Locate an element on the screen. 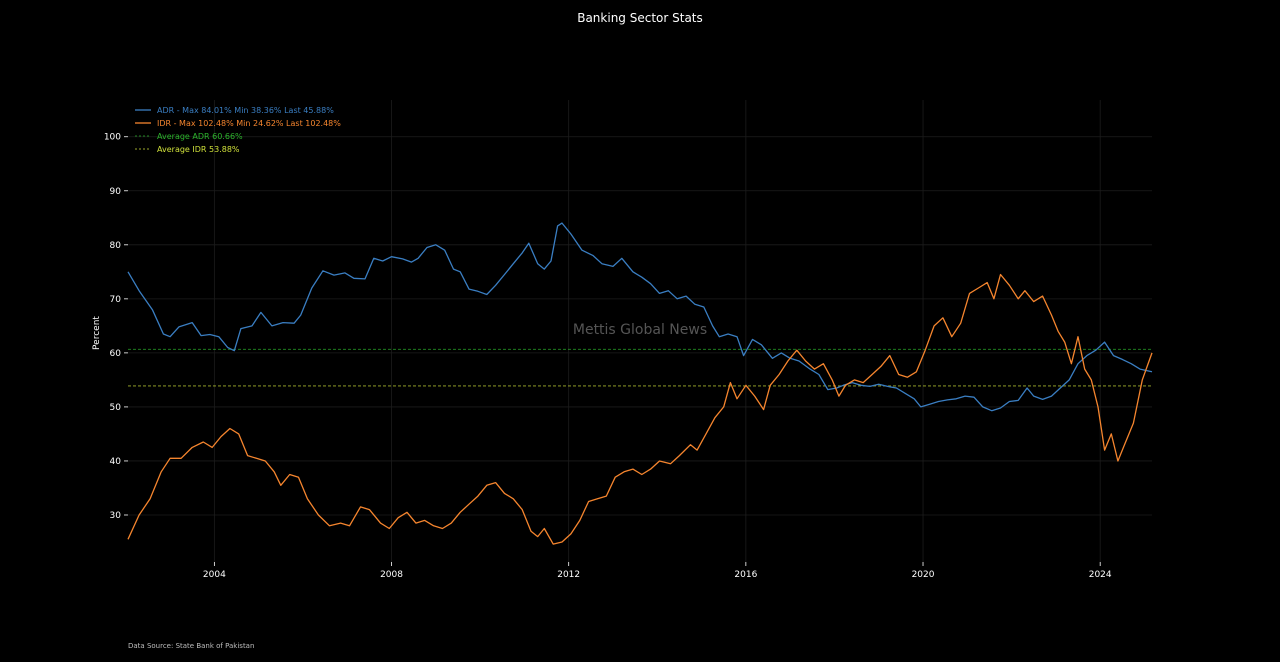  y-tick-label: 60 is located at coordinates (116, 354).